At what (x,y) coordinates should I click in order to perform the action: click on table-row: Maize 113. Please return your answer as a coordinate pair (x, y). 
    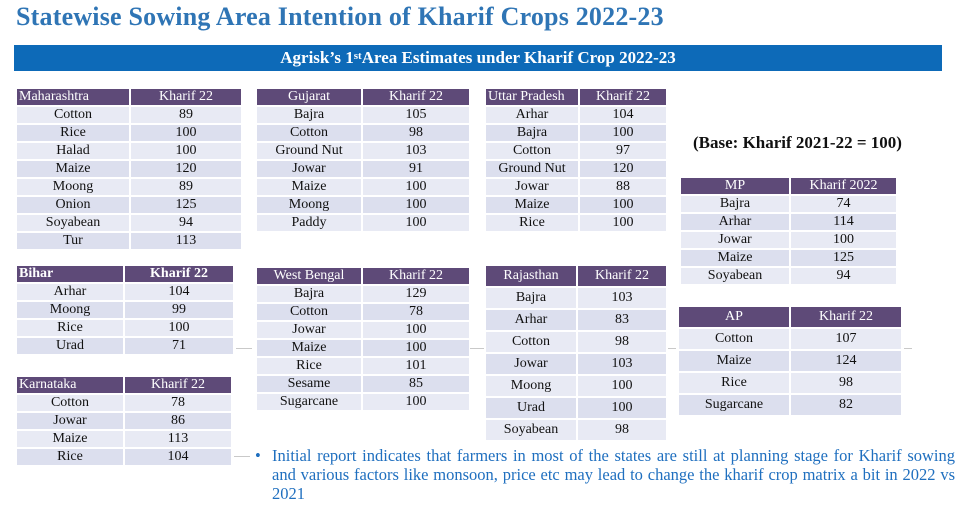
    Looking at the image, I should click on (124, 439).